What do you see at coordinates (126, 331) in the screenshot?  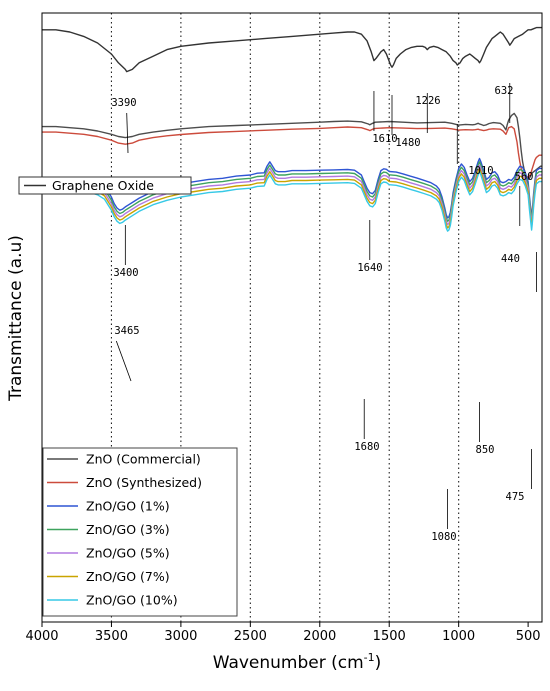 I see `peak-label-3465: 3465` at bounding box center [126, 331].